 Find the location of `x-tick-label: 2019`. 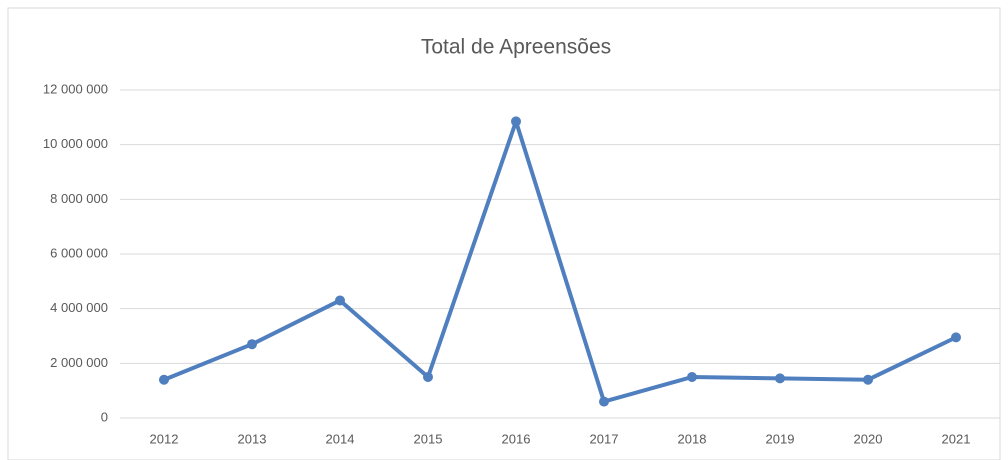

x-tick-label: 2019 is located at coordinates (780, 438).